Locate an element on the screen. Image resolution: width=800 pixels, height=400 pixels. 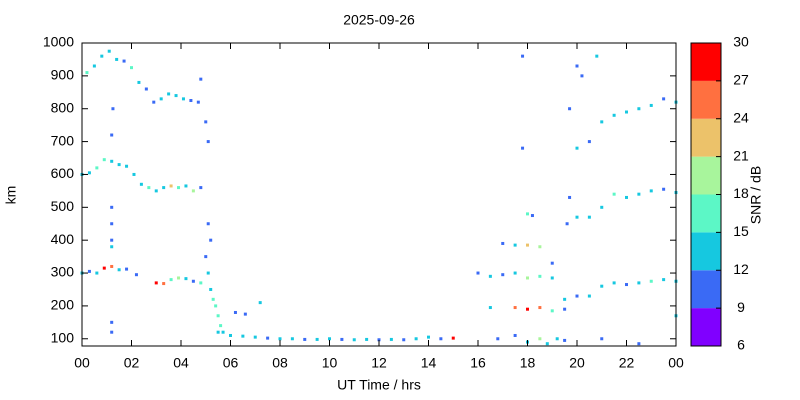
colorbar-tick-label: 24 is located at coordinates (741, 117).